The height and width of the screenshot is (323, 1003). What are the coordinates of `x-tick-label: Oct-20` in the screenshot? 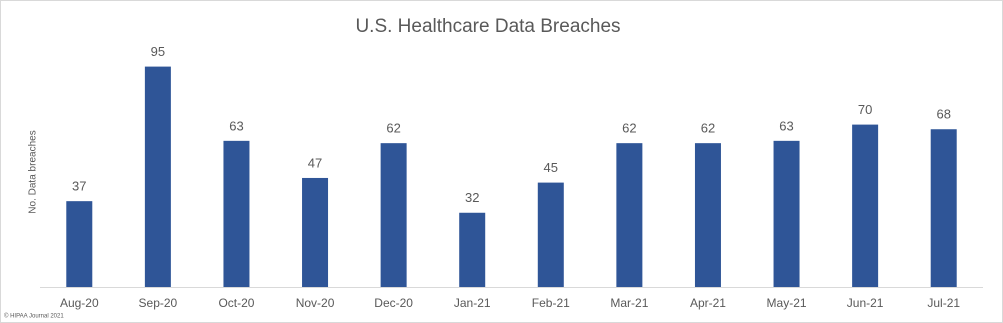 It's located at (236, 303).